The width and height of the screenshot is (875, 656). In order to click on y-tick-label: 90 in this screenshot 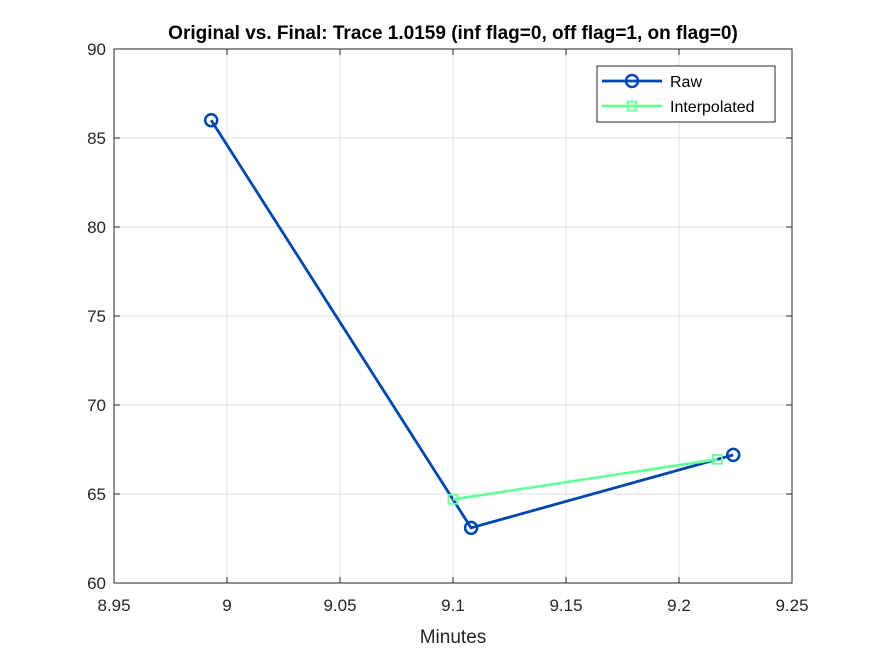, I will do `click(96, 49)`.